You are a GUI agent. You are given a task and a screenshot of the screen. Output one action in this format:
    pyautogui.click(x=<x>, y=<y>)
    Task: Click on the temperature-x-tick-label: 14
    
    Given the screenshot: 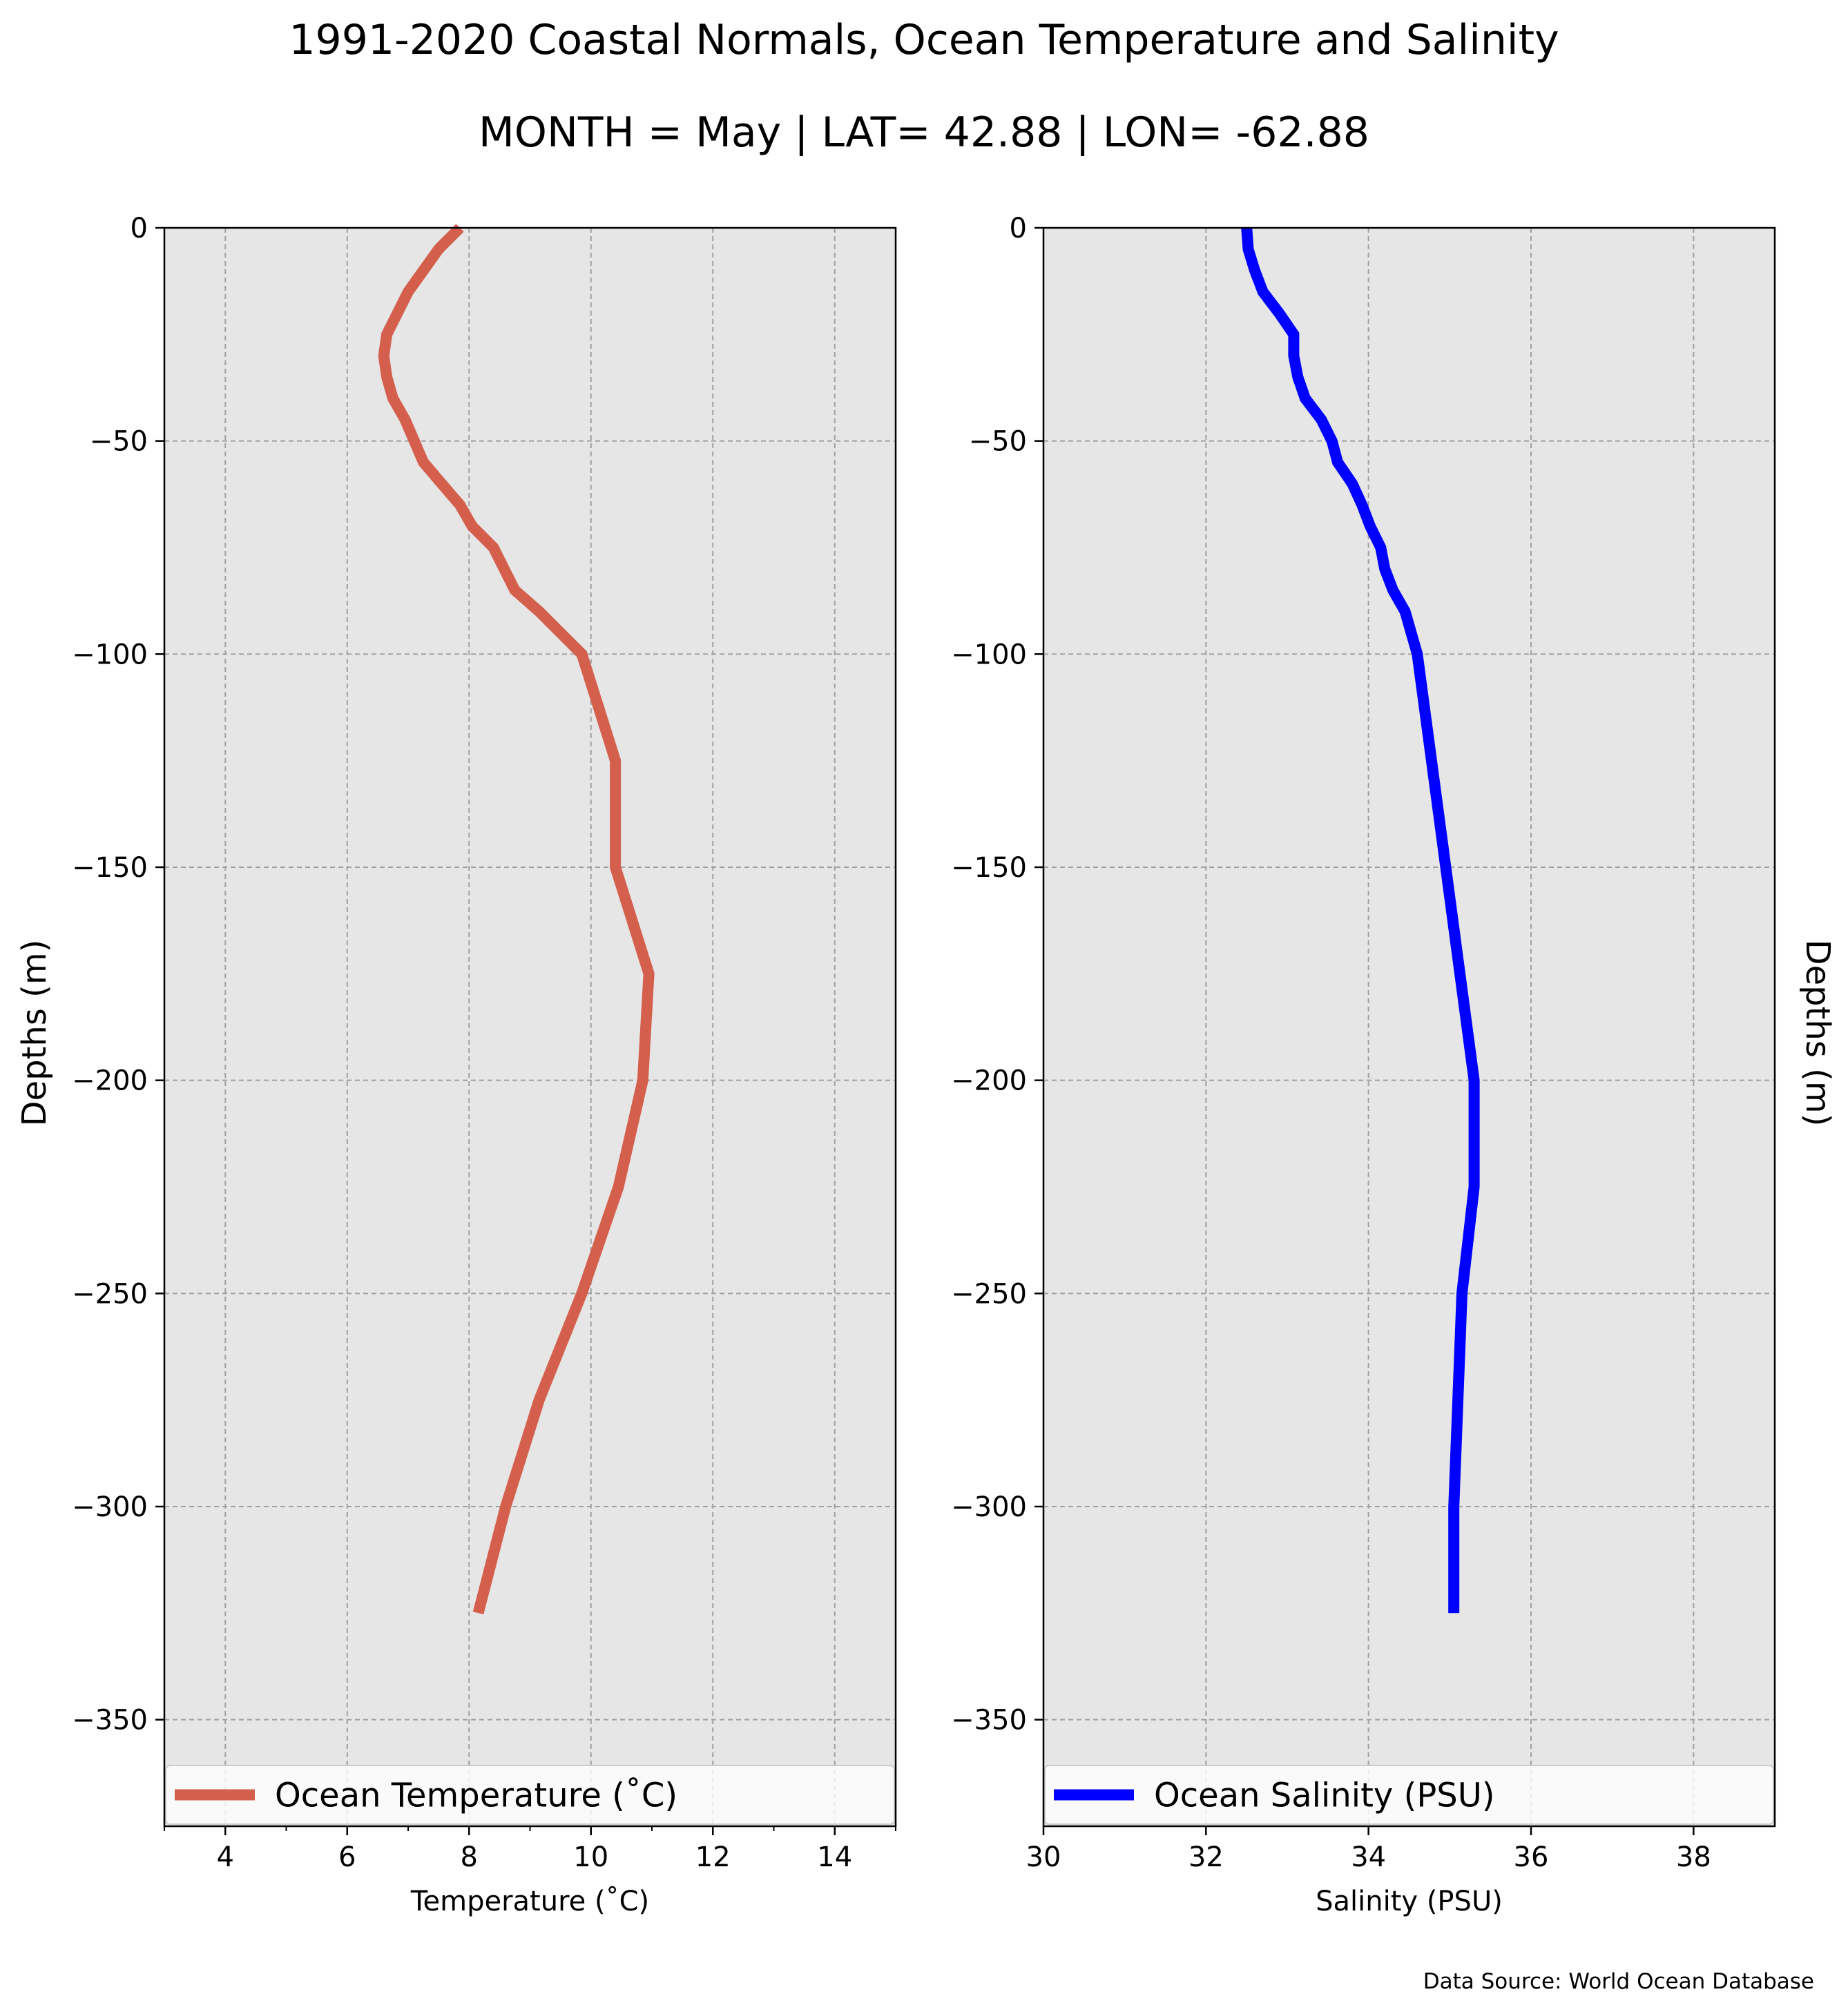 What is the action you would take?
    pyautogui.click(x=834, y=1857)
    